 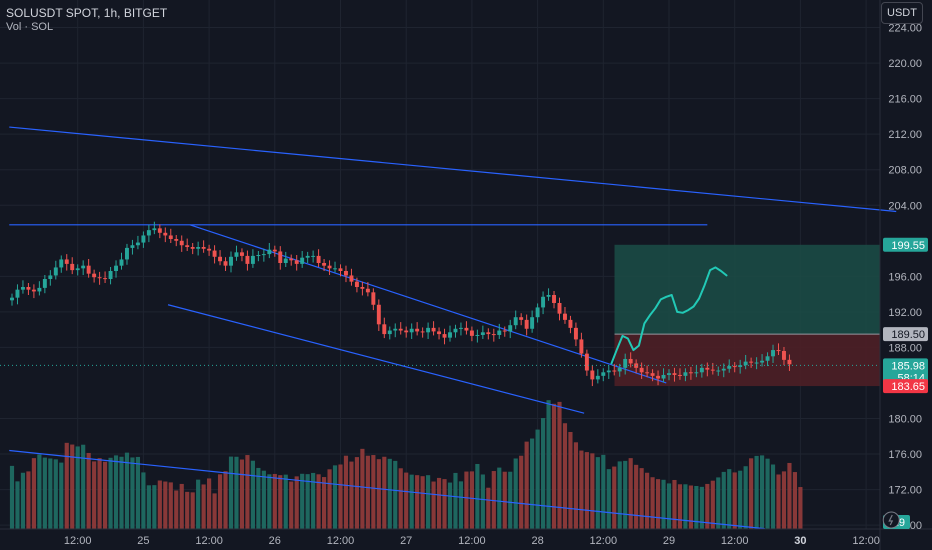 What do you see at coordinates (902, 13) in the screenshot?
I see `currency-button: USDT` at bounding box center [902, 13].